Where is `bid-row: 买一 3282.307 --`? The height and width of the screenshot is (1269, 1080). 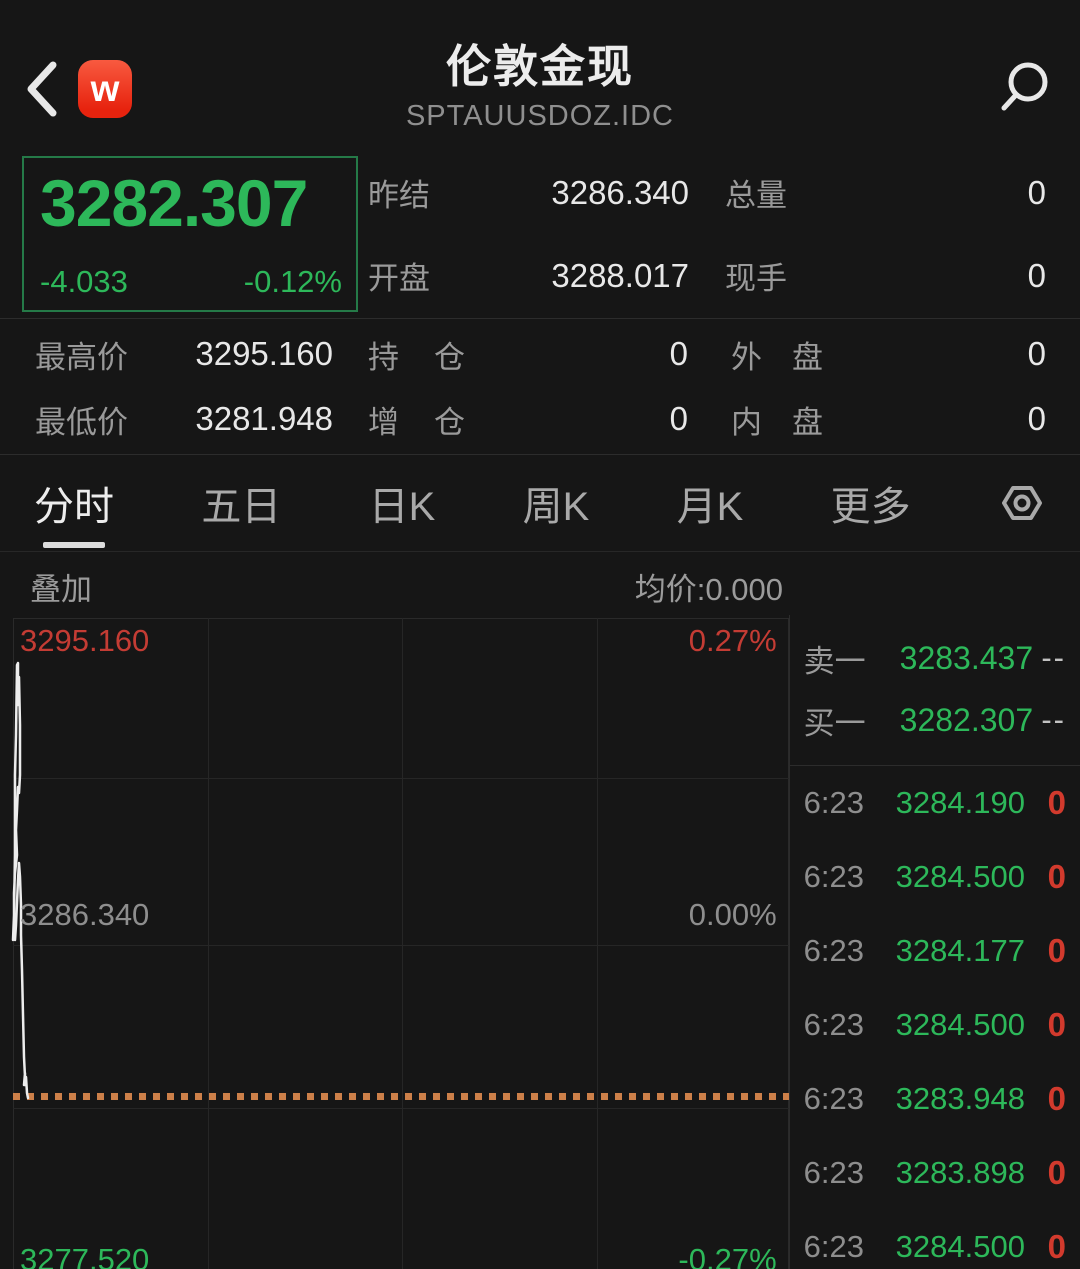
bid-row: 买一 3282.307 -- is located at coordinates (935, 720).